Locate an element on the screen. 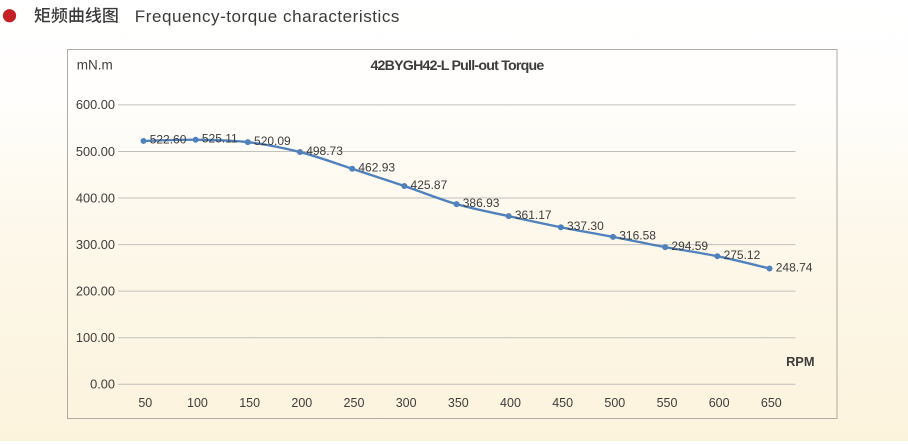 The height and width of the screenshot is (444, 908). svg-text: 361.17 is located at coordinates (533, 215).